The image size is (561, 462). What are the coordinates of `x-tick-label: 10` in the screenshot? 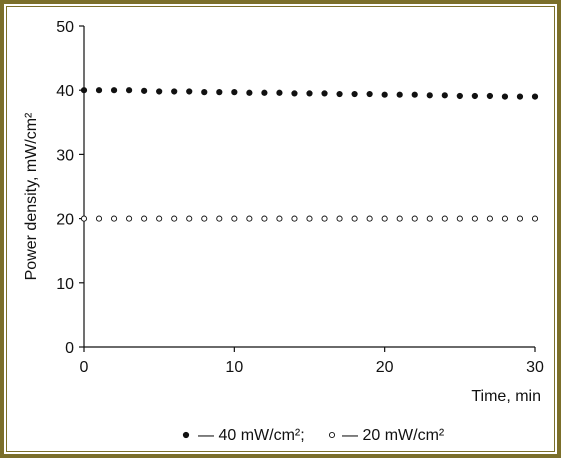 It's located at (234, 367).